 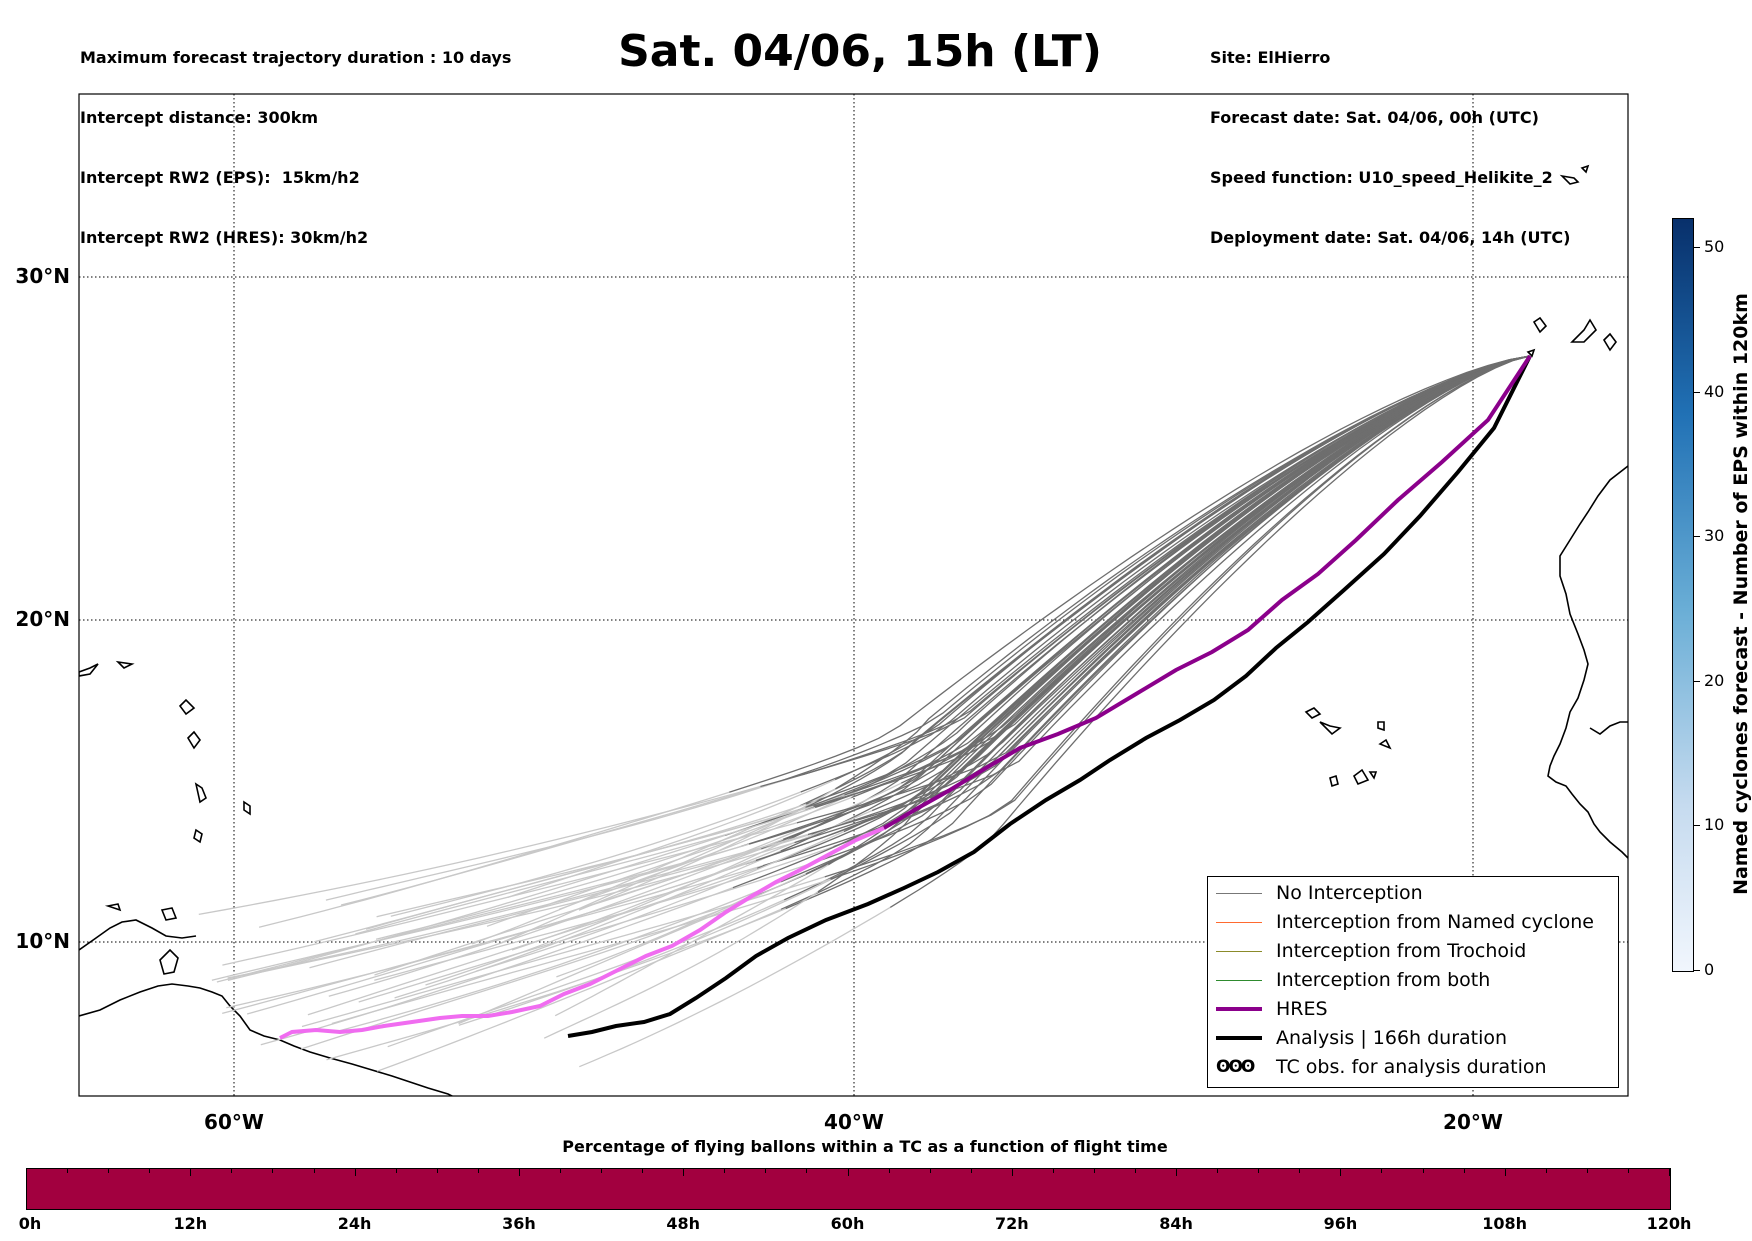 I want to click on legend-item-both: Interception from both, so click(x=1353, y=980).